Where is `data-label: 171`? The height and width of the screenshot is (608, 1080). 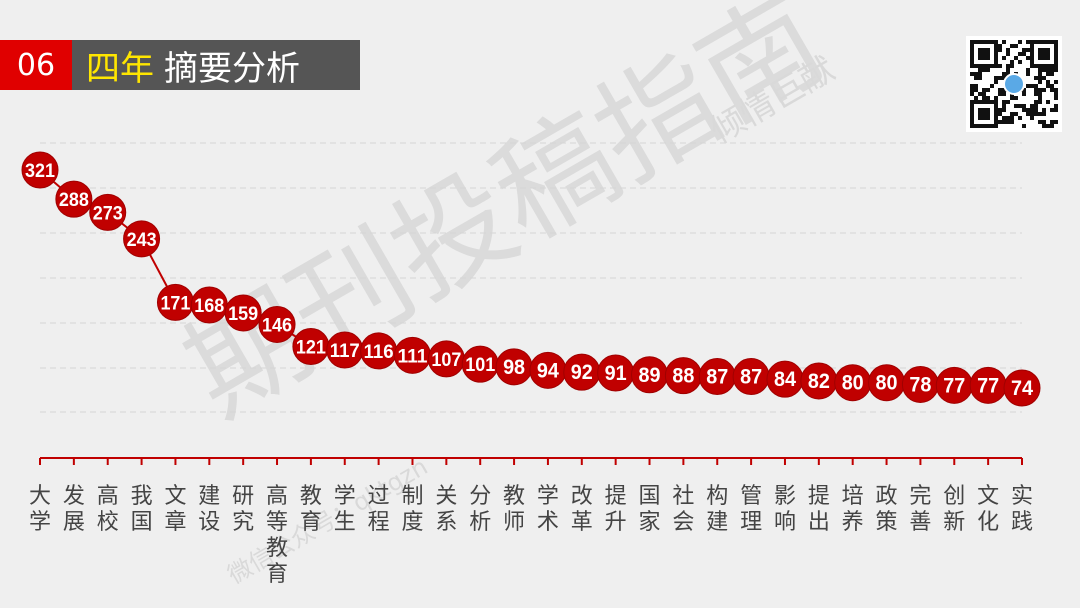
data-label: 171 is located at coordinates (175, 303).